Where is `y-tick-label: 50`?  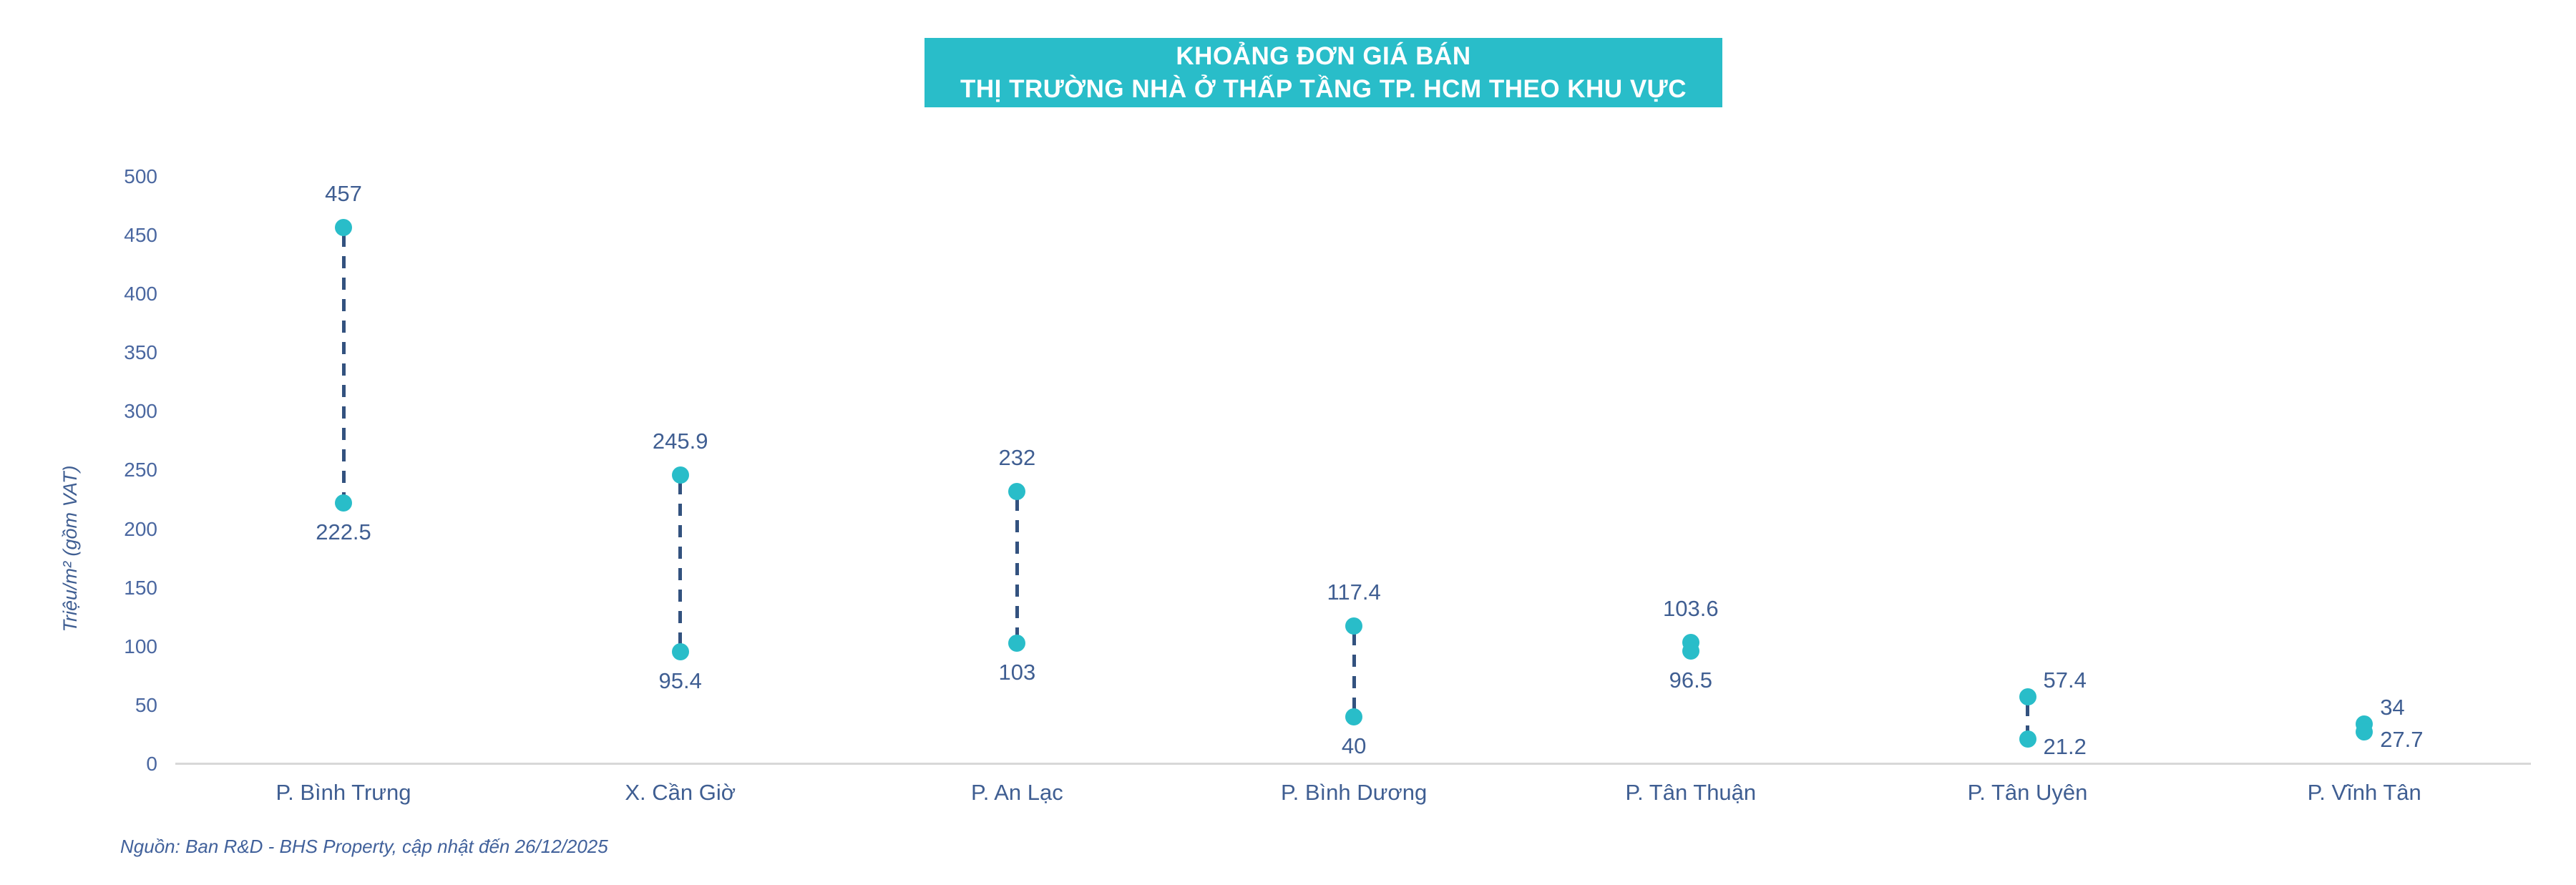 y-tick-label: 50 is located at coordinates (146, 705).